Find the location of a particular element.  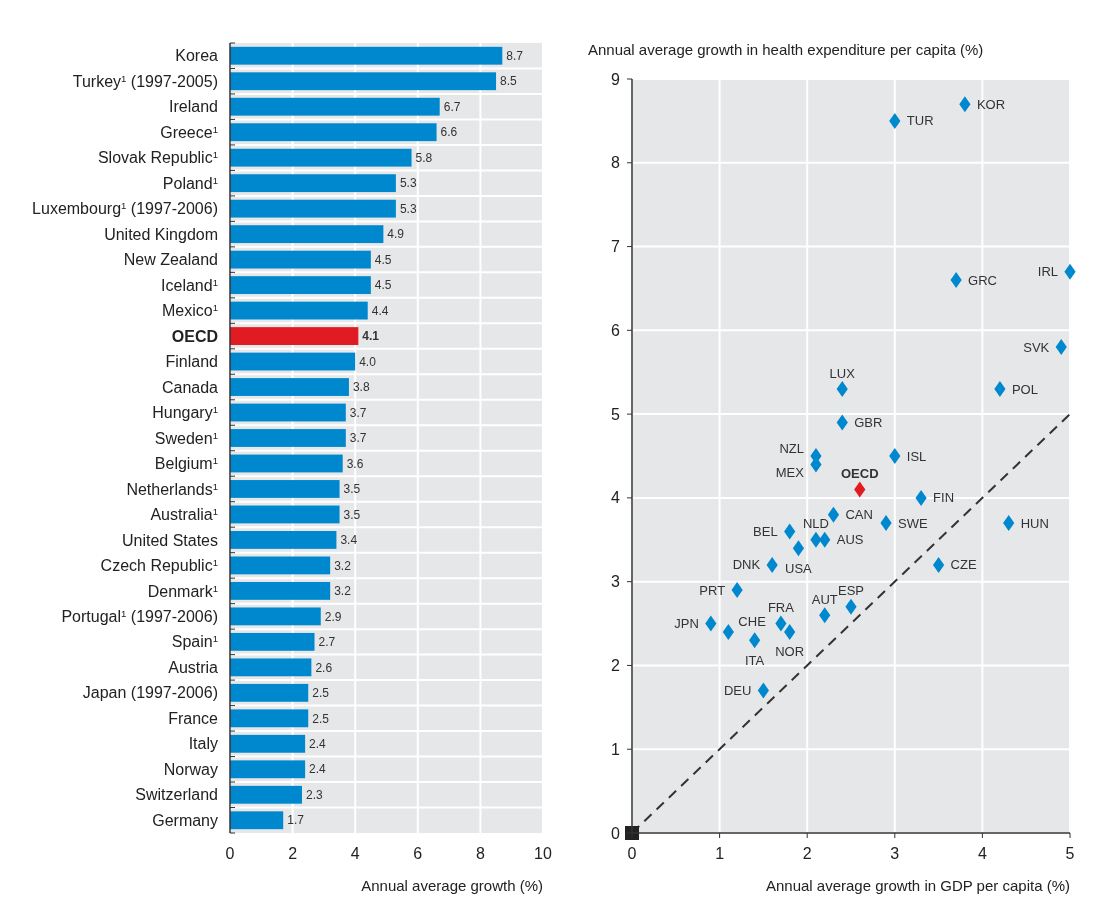

y-tick-label: 1 is located at coordinates (616, 749).